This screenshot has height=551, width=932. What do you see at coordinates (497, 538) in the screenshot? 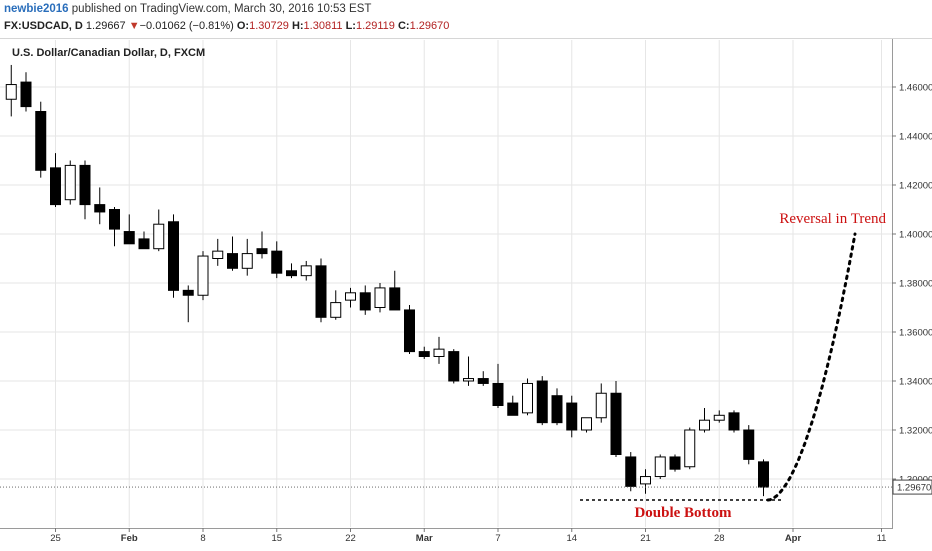
I see `time-tick-label: 7` at bounding box center [497, 538].